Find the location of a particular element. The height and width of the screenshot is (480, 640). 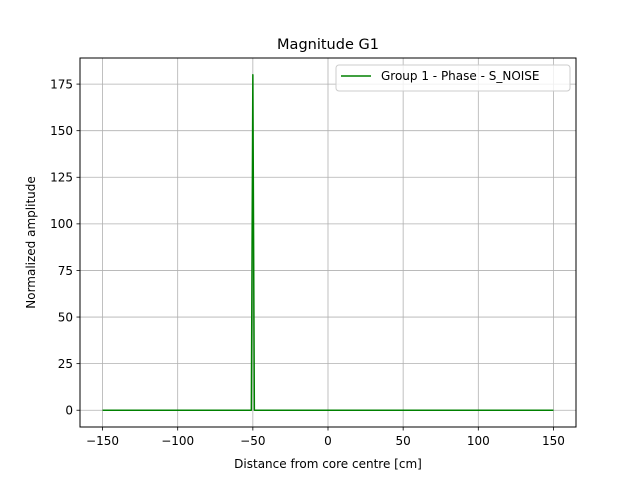

y-tick-label: 100 is located at coordinates (61, 224).